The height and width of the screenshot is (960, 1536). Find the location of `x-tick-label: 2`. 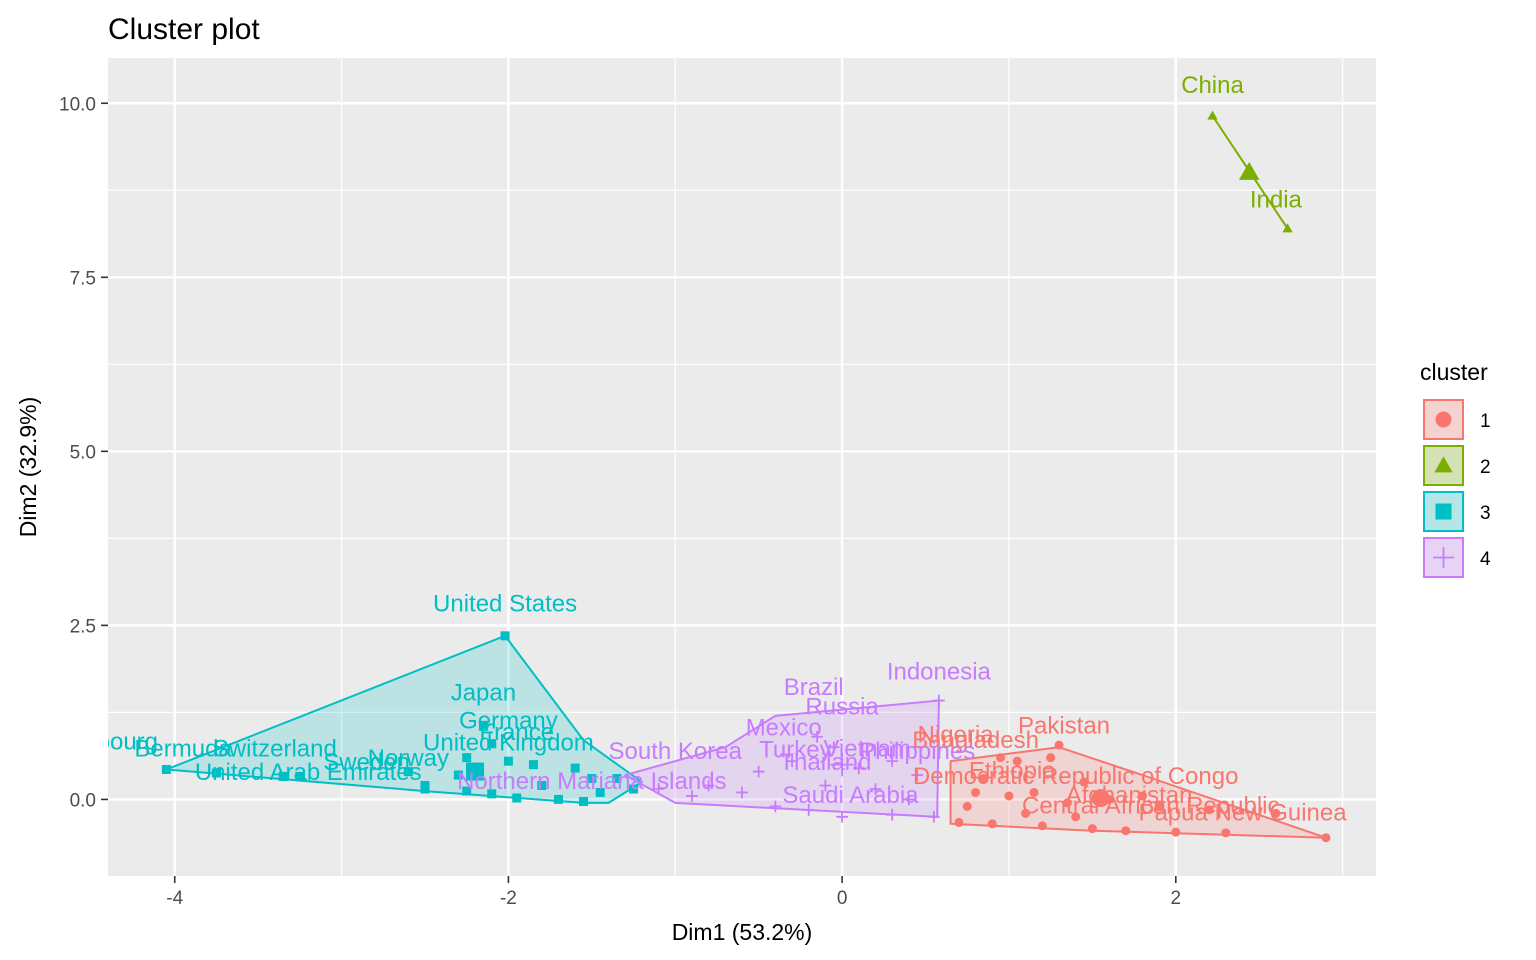

x-tick-label: 2 is located at coordinates (1176, 898).